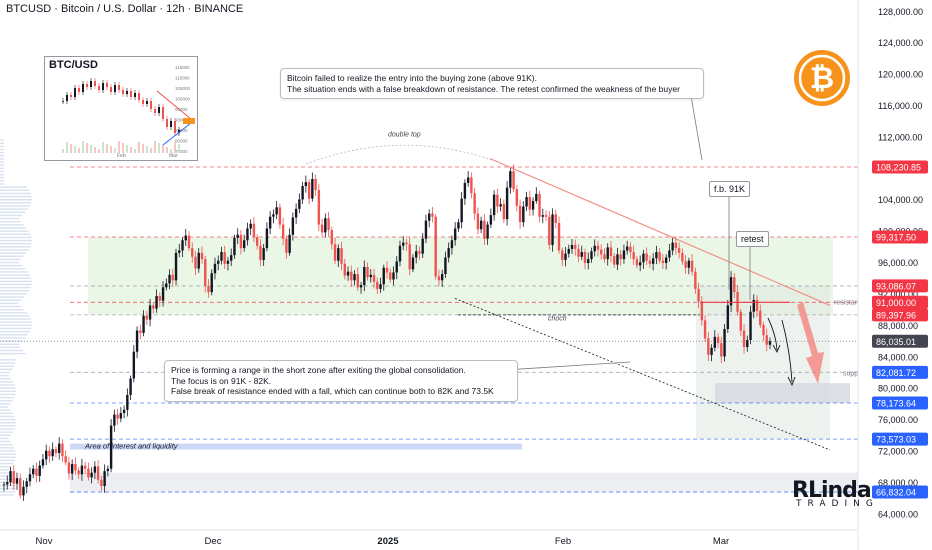 The width and height of the screenshot is (932, 550). Describe the element at coordinates (898, 389) in the screenshot. I see `y-tick-label: 80,000.00` at that location.